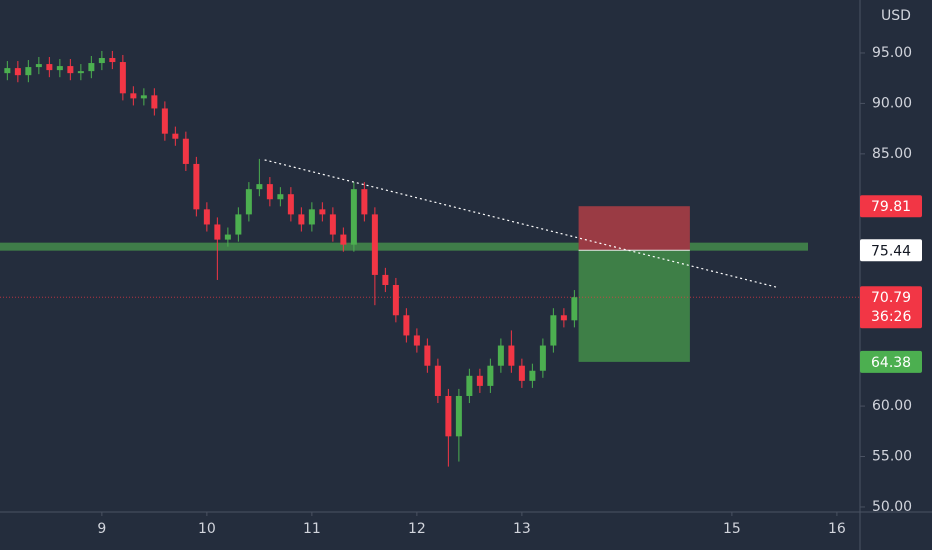 This screenshot has height=550, width=932. I want to click on x-tick-label: 13, so click(522, 529).